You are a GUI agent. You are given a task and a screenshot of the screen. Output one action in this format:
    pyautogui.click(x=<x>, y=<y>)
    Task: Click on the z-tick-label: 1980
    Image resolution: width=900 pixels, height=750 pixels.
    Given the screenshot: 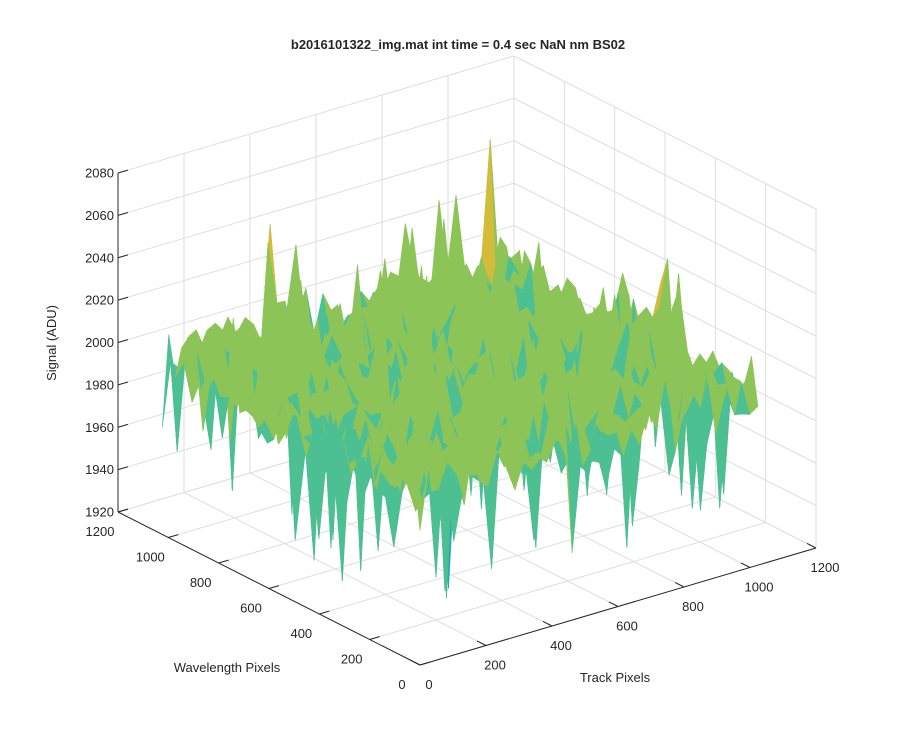 What is the action you would take?
    pyautogui.click(x=99, y=384)
    